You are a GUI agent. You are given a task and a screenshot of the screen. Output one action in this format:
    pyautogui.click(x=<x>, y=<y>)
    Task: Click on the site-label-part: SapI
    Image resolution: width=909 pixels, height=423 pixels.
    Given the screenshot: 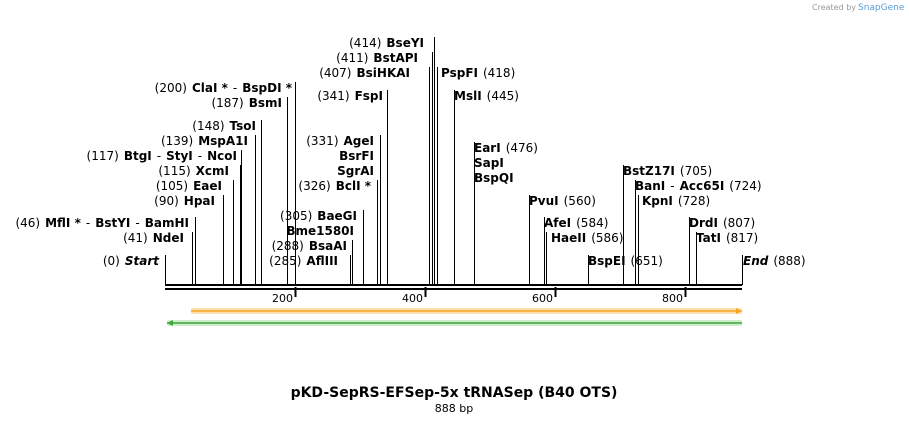 What is the action you would take?
    pyautogui.click(x=489, y=163)
    